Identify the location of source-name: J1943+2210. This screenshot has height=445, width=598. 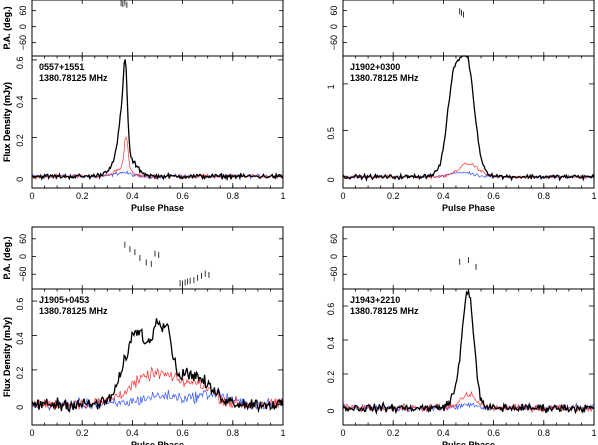
(375, 300).